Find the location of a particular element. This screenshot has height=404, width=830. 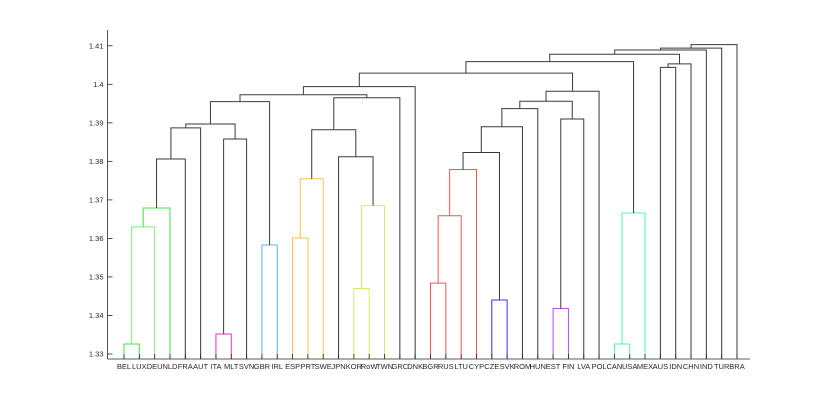

leaf-label: JPN is located at coordinates (338, 366).